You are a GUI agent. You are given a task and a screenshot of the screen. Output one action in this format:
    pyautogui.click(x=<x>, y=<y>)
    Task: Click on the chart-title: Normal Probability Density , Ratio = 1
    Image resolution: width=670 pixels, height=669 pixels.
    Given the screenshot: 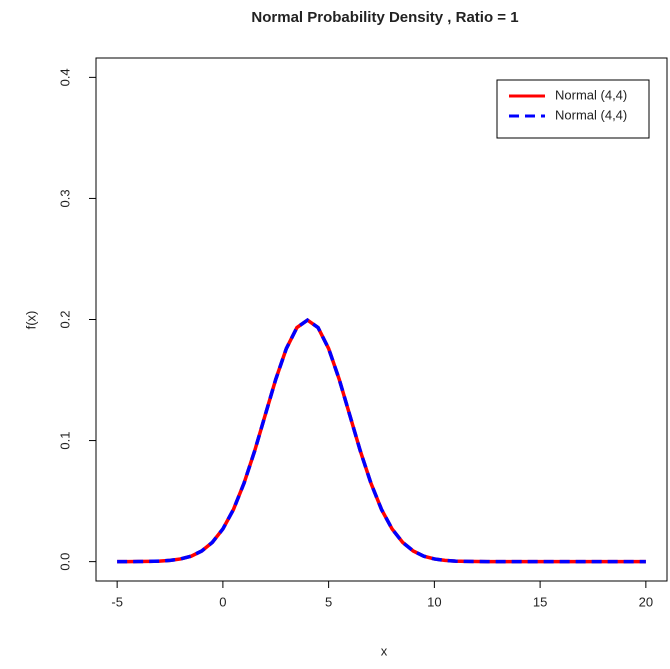 What is the action you would take?
    pyautogui.click(x=384, y=17)
    